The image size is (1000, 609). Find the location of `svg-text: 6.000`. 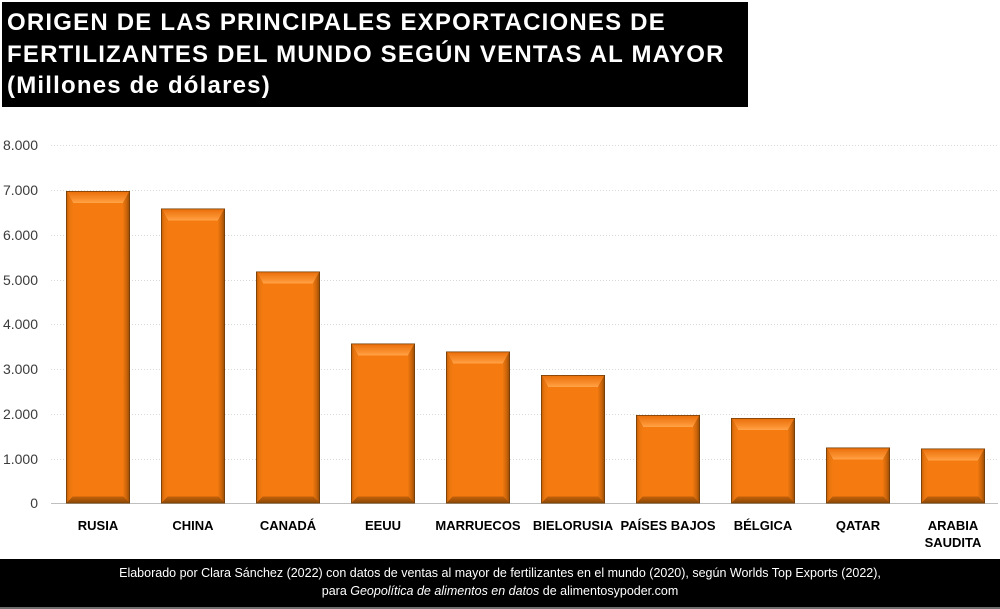

svg-text: 6.000 is located at coordinates (20, 235).